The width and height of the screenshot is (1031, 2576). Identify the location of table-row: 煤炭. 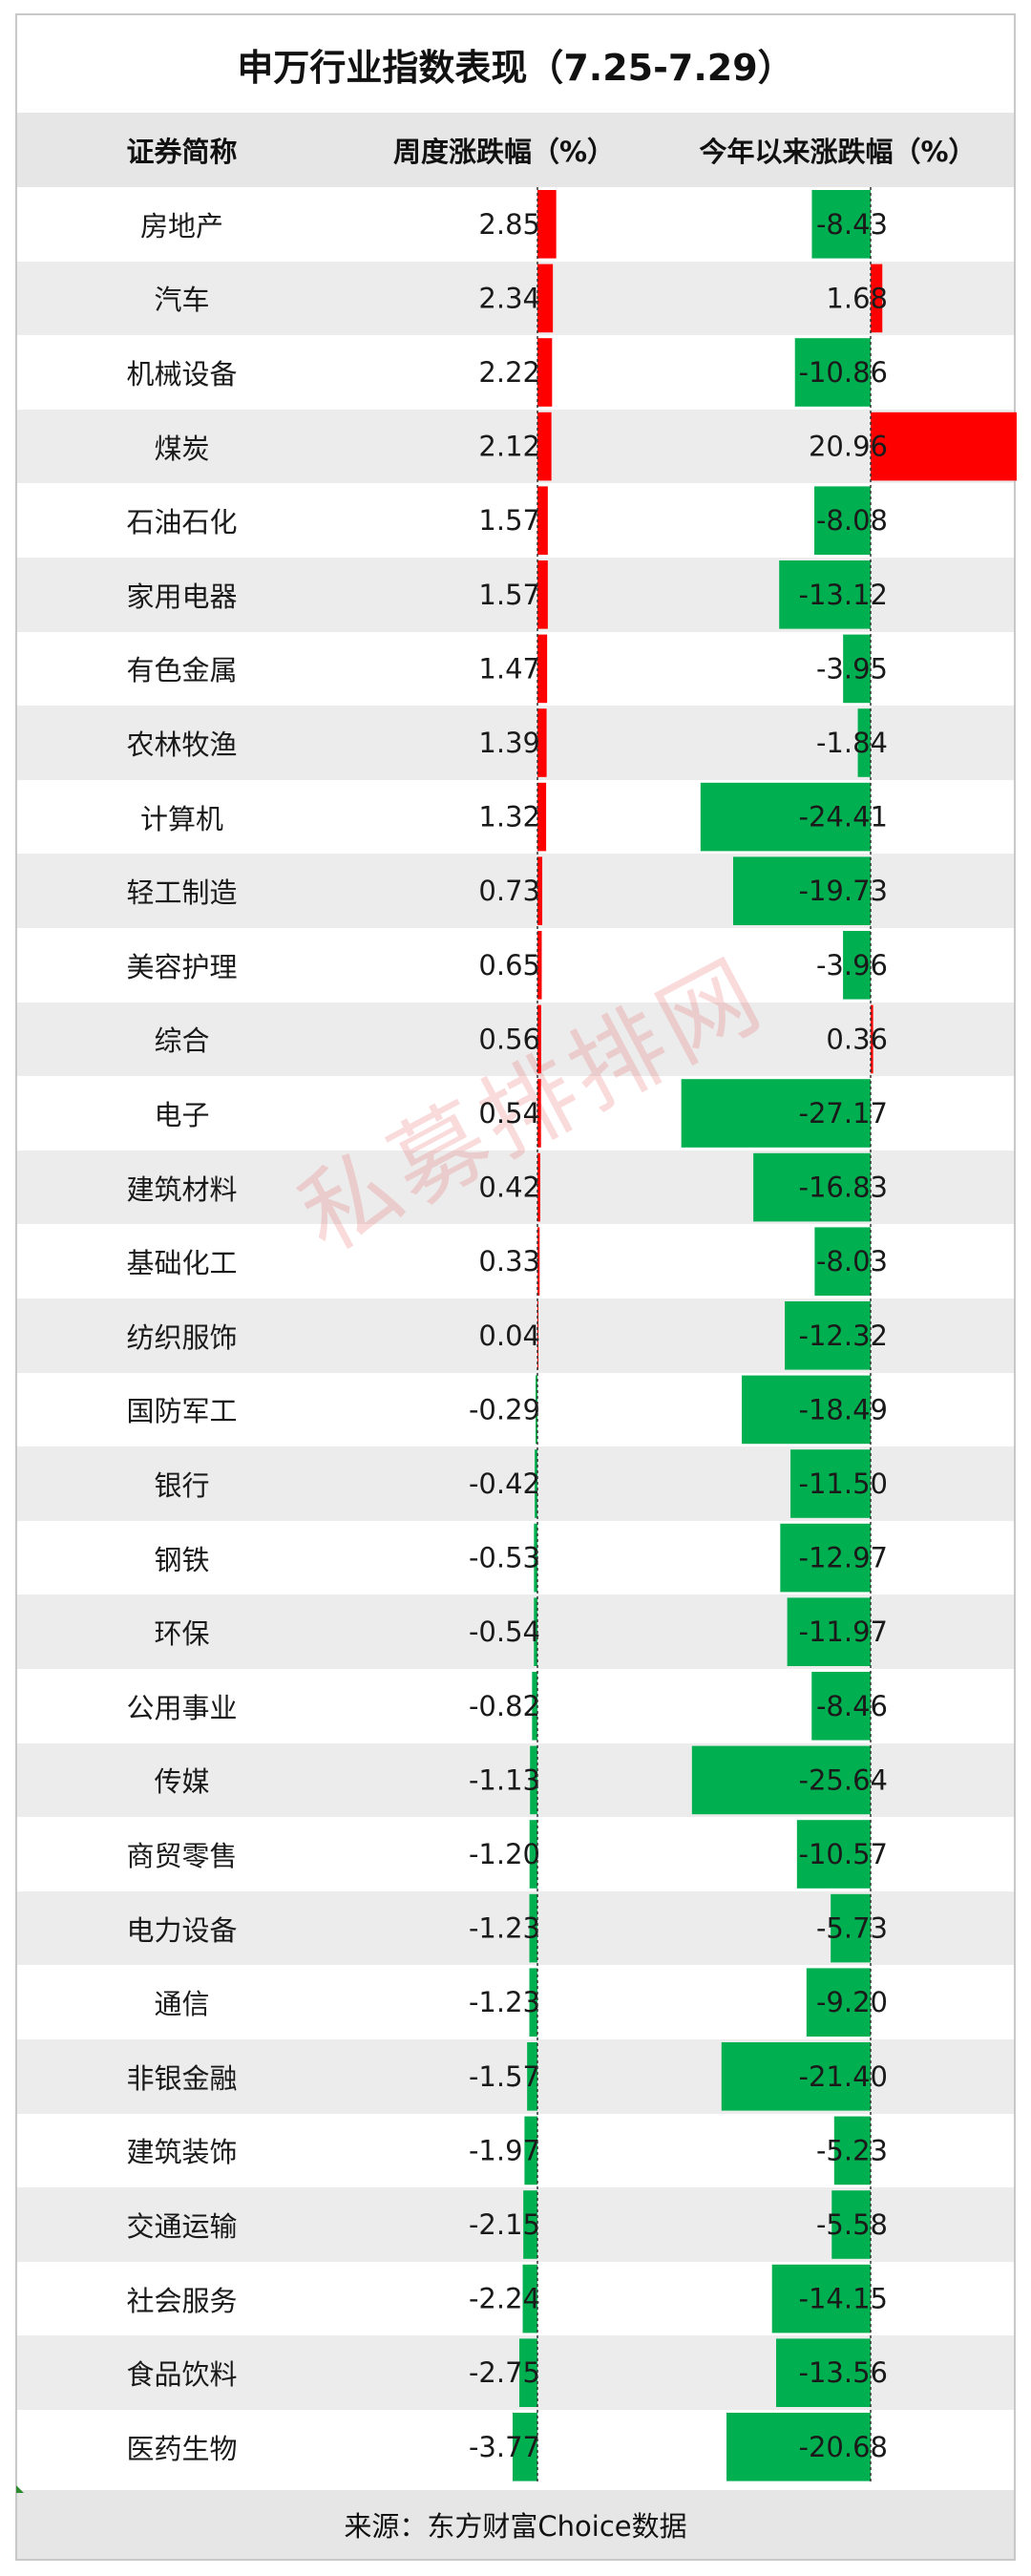
(515, 446).